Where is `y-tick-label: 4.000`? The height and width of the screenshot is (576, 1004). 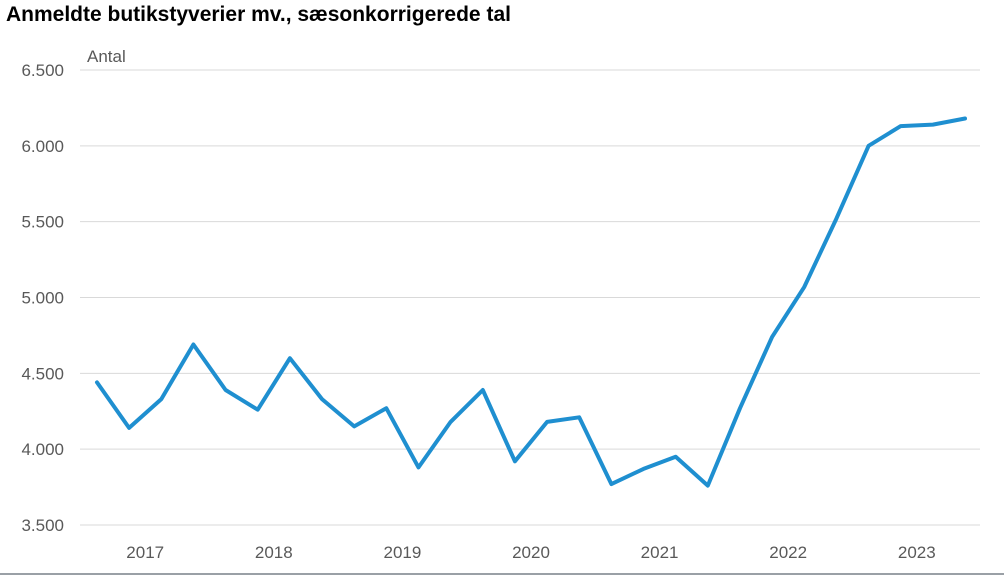 y-tick-label: 4.000 is located at coordinates (42, 449).